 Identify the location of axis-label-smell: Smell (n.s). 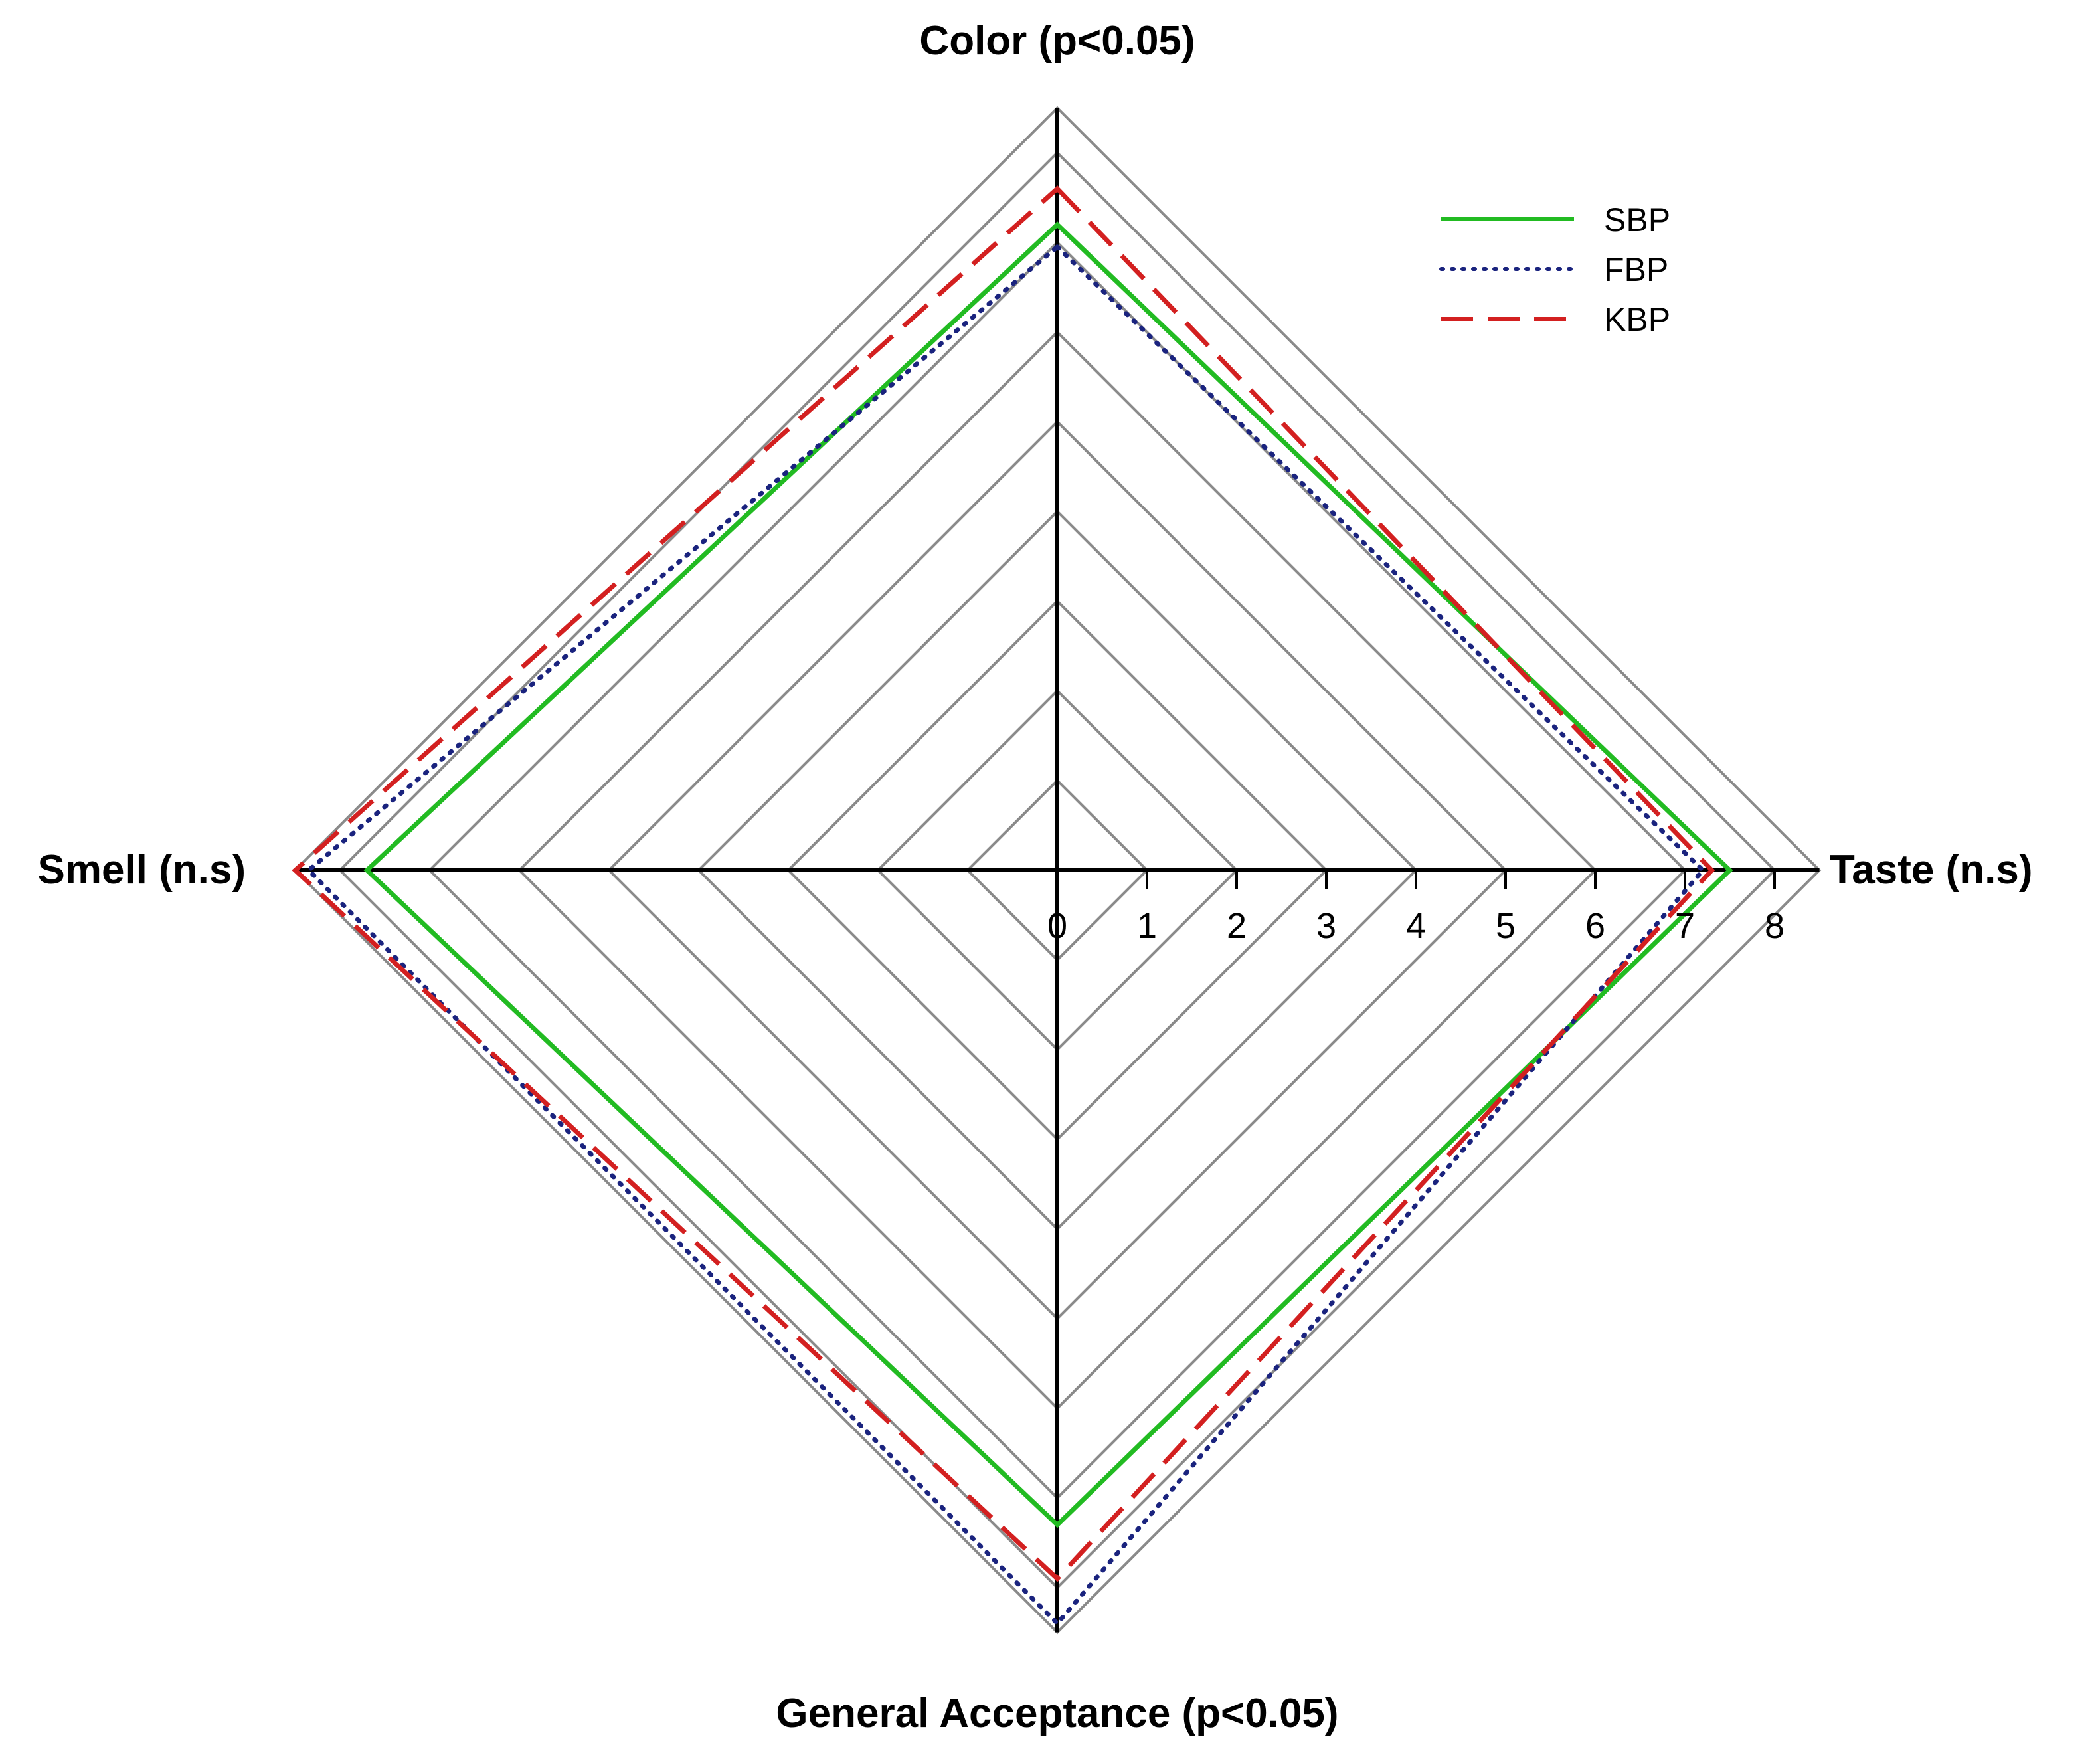
(142, 870).